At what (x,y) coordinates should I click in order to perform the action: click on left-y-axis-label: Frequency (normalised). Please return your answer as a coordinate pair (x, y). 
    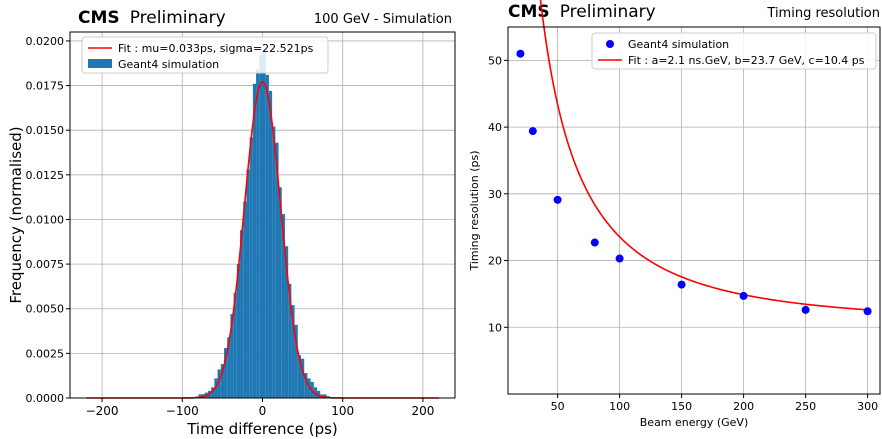
    Looking at the image, I should click on (16, 214).